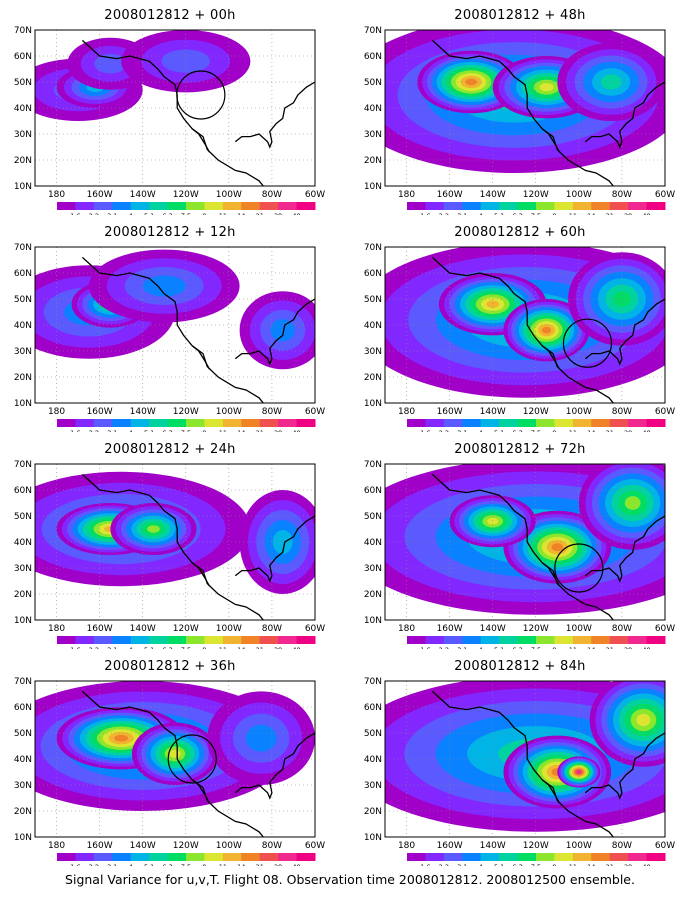 This screenshot has height=900, width=700. Describe the element at coordinates (272, 195) in the screenshot. I see `lon-tick-label: 80W` at that location.